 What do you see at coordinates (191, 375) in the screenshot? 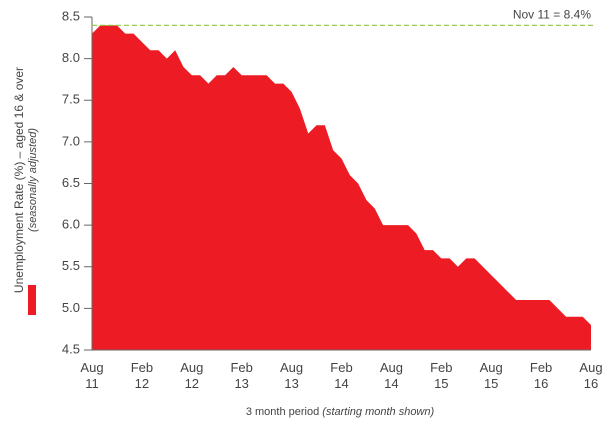
I see `x-tick-label: Aug 12` at bounding box center [191, 375].